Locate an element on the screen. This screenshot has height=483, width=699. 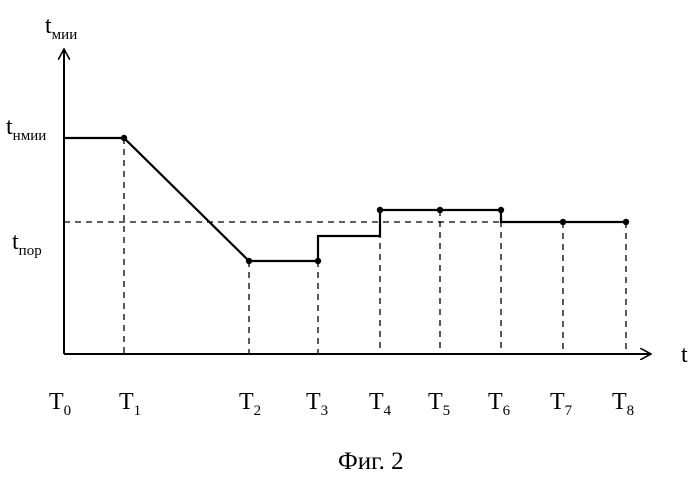
y-tick-label-tnmii: tнмии is located at coordinates (26, 129).